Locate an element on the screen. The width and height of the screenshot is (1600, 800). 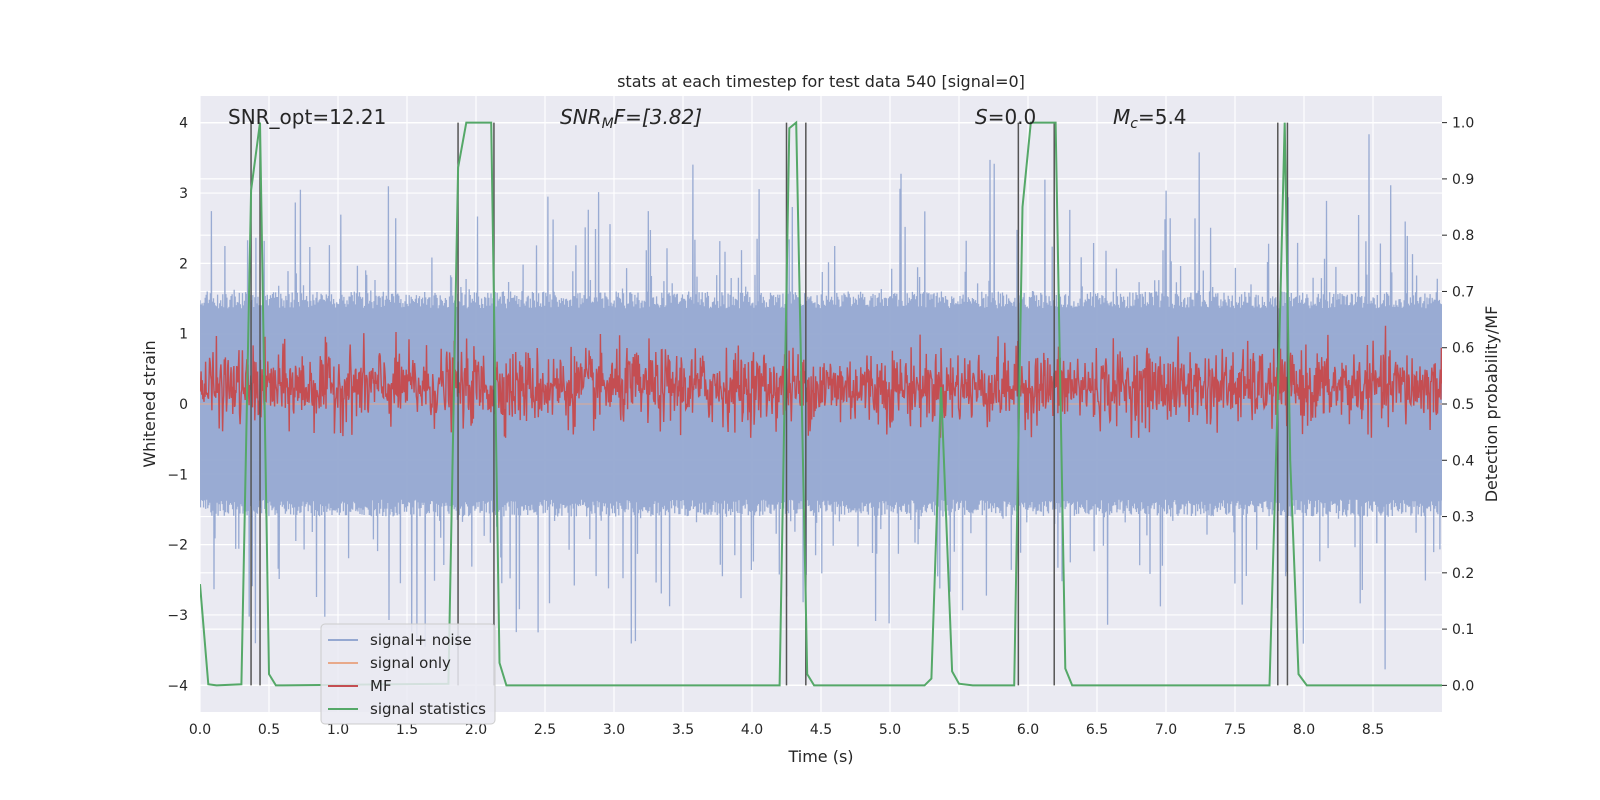
x-tick-label: 8.5 is located at coordinates (1373, 730).